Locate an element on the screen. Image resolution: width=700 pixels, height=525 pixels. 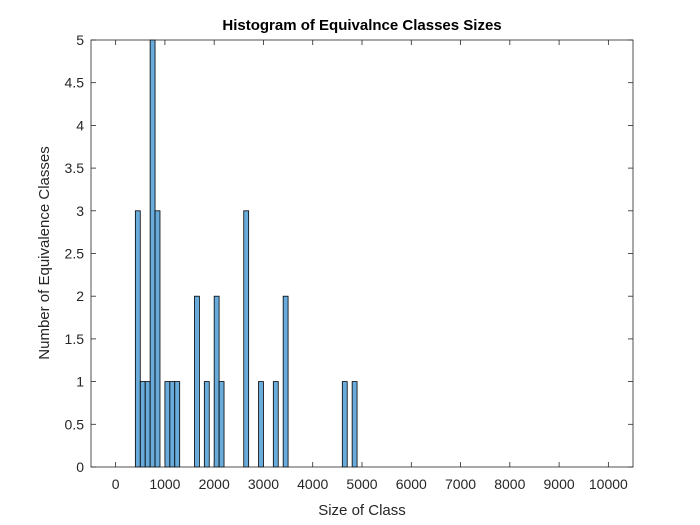
x-tick-label-10: 10000 is located at coordinates (608, 484).